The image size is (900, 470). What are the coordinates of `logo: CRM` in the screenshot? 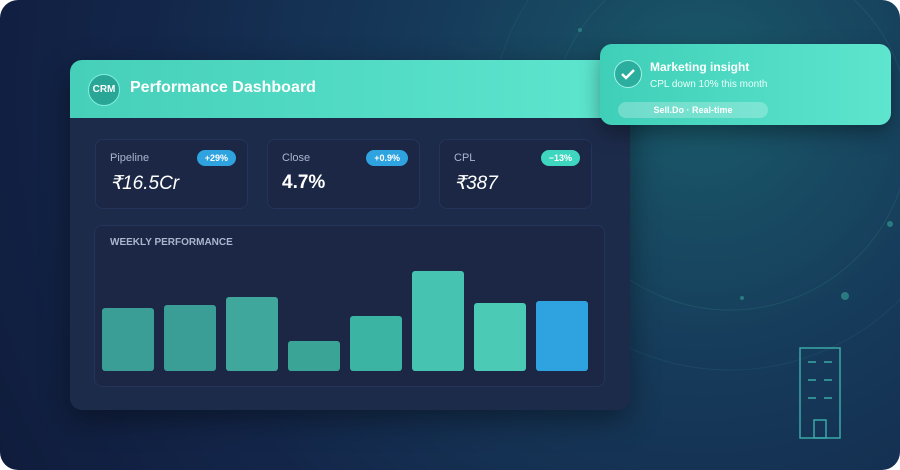 It's located at (104, 90).